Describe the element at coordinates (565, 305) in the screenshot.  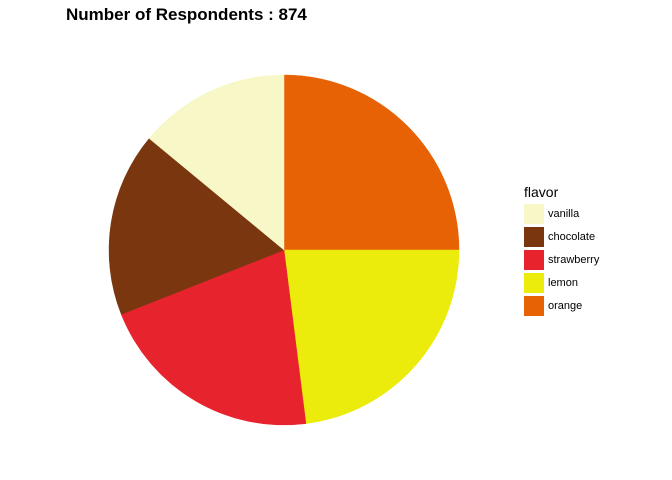
I see `legend-label: orange` at that location.